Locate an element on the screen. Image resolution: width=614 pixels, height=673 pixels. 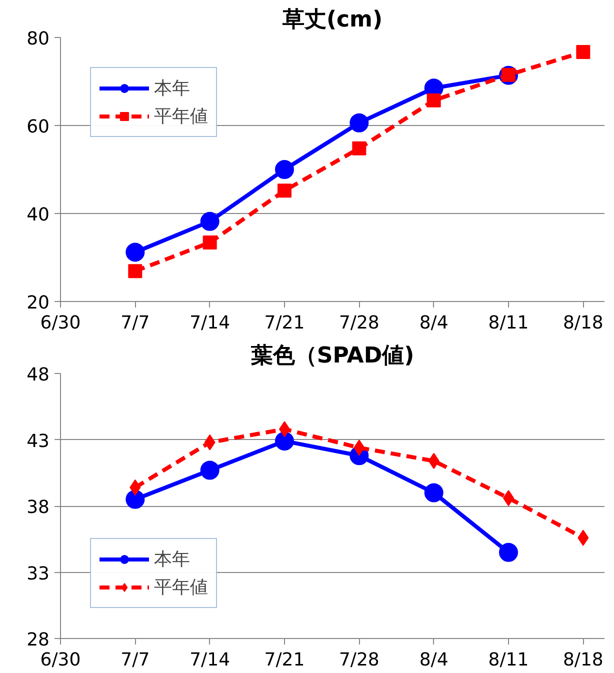
y-tick-label: 33 is located at coordinates (38, 573).